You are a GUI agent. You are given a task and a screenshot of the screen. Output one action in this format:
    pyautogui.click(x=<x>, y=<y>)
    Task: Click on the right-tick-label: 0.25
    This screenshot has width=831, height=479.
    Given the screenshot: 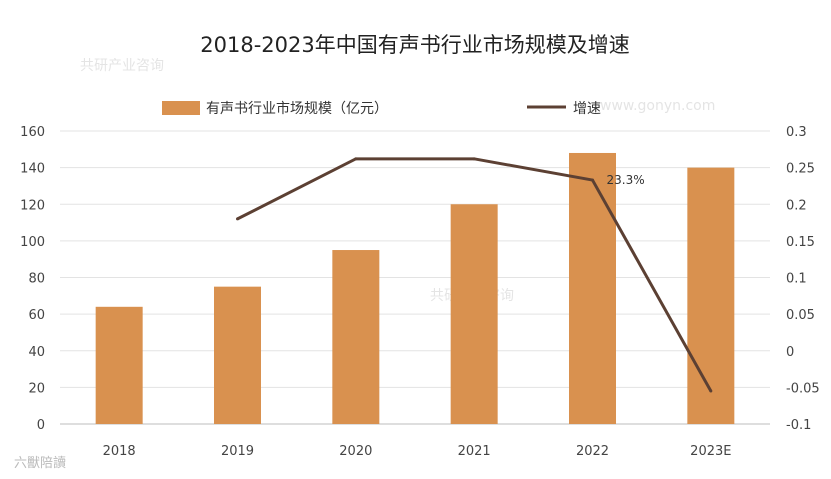 What is the action you would take?
    pyautogui.click(x=800, y=169)
    